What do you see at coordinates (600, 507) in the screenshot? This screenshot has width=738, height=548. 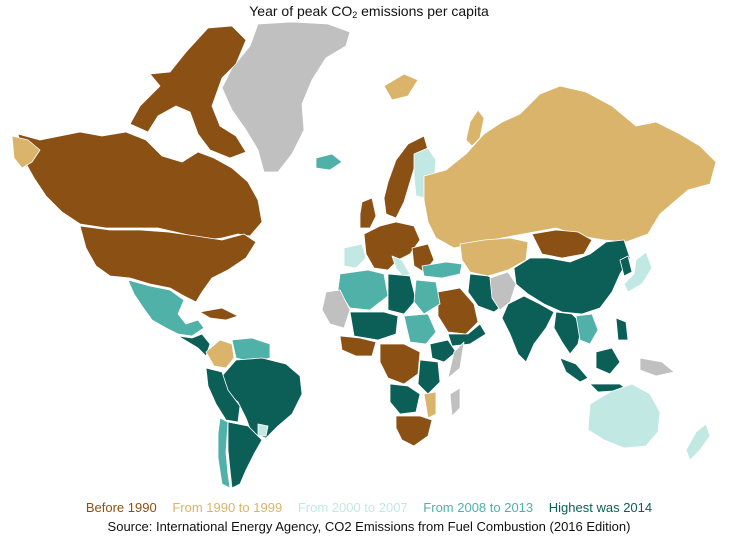 I see `legend-item-2014: Highest was 2014` at bounding box center [600, 507].